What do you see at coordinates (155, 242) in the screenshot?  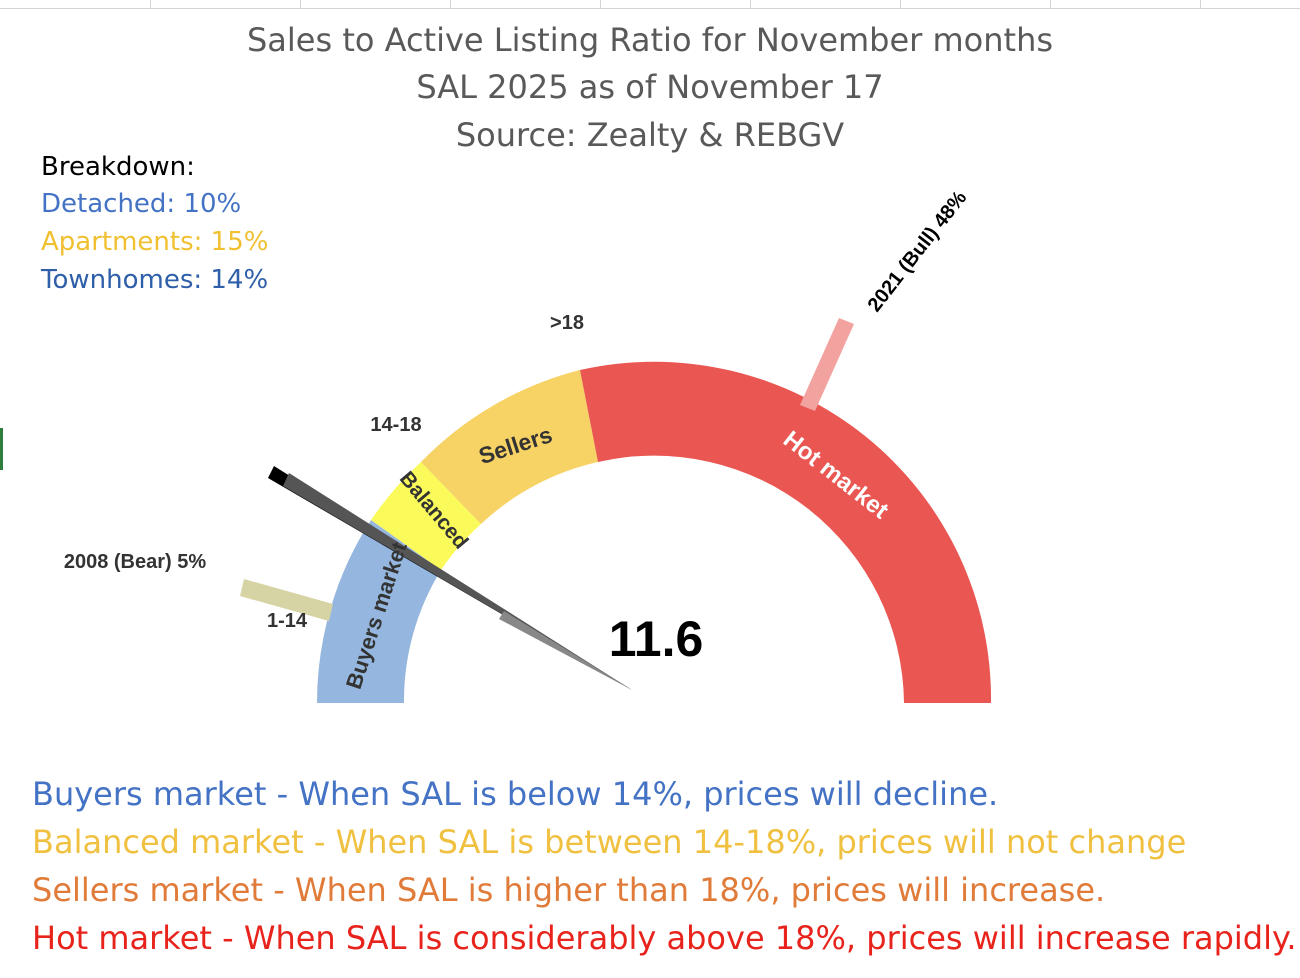 I see `breakdown-apartments: Apartments: 15%` at bounding box center [155, 242].